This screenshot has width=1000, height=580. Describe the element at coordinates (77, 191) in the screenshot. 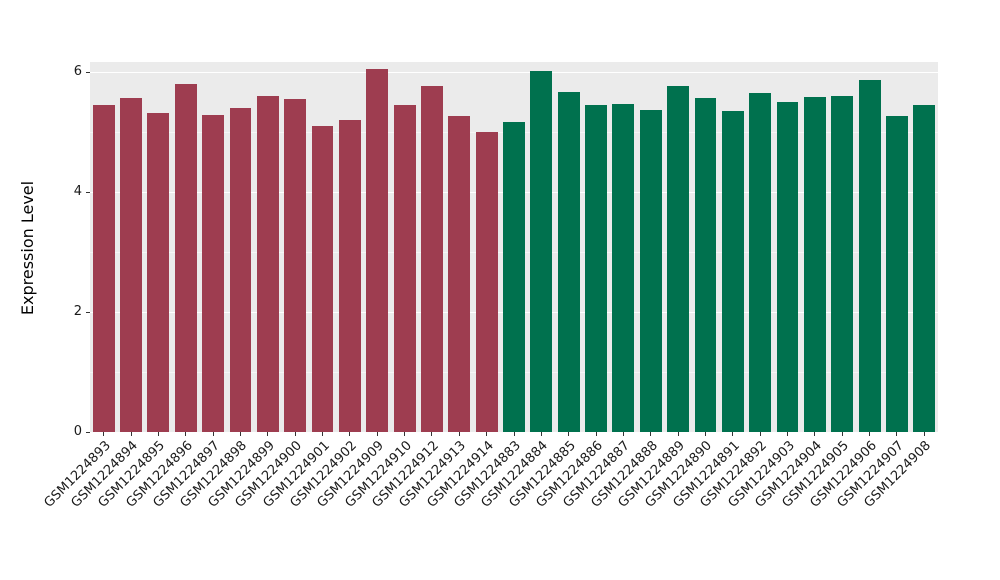

I see `y-tick-label: 4` at that location.